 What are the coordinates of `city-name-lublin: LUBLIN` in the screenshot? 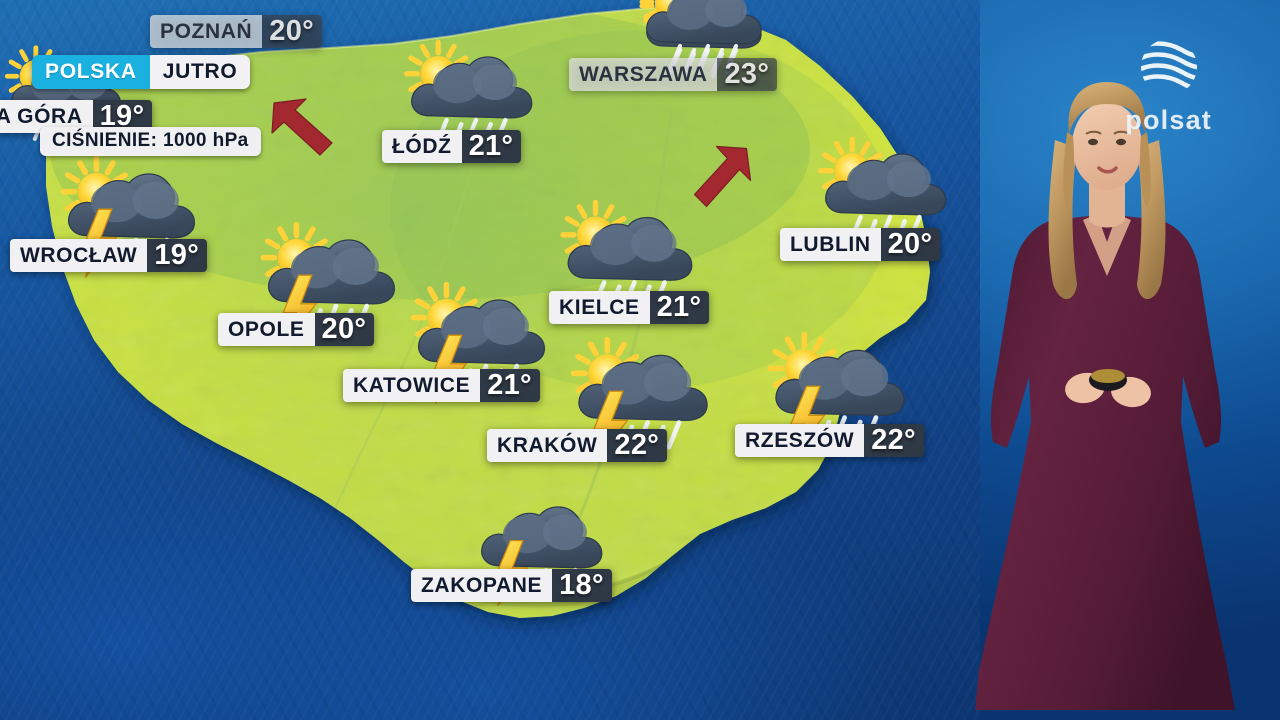 It's located at (830, 244).